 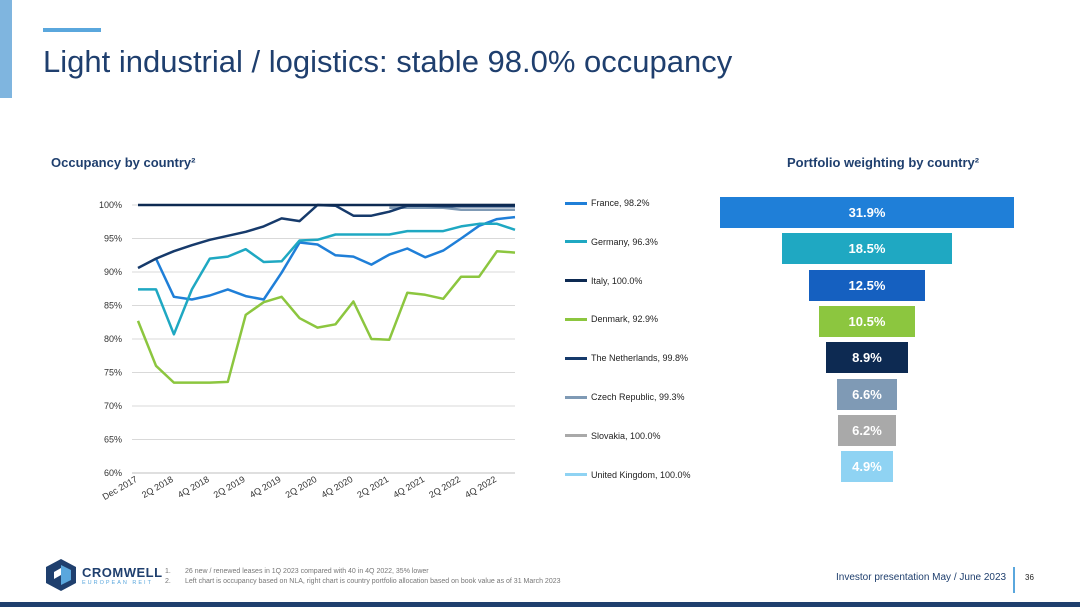 What do you see at coordinates (540, 604) in the screenshot?
I see `bottom-band` at bounding box center [540, 604].